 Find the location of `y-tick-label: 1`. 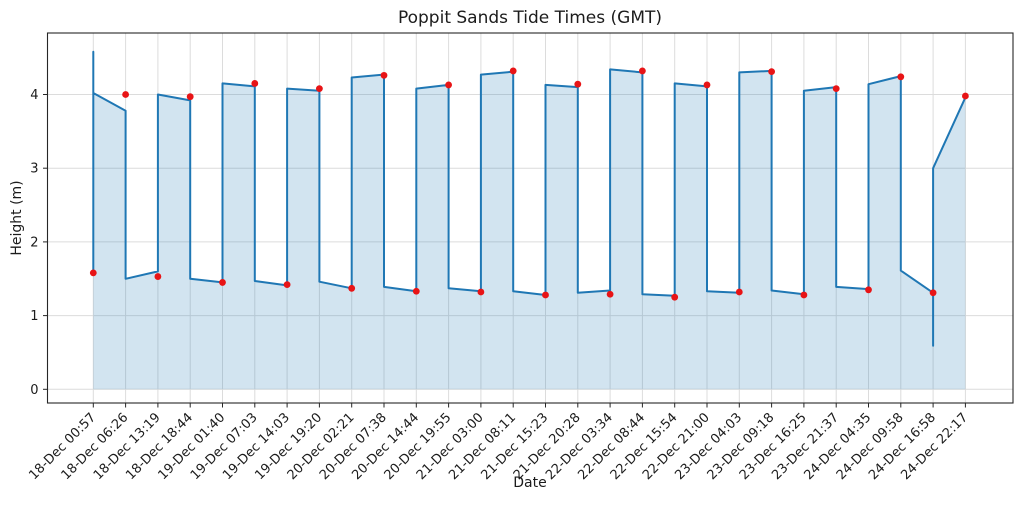

y-tick-label: 1 is located at coordinates (34, 316).